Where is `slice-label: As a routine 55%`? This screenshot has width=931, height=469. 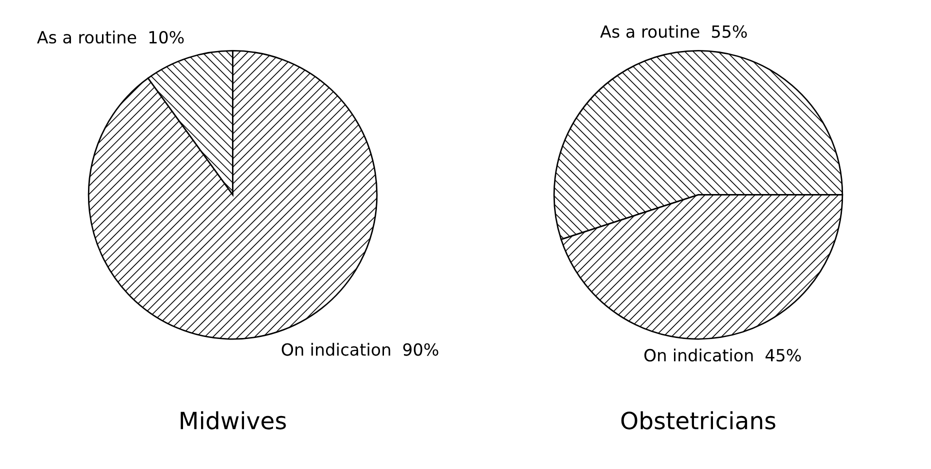 slice-label: As a routine 55% is located at coordinates (673, 31).